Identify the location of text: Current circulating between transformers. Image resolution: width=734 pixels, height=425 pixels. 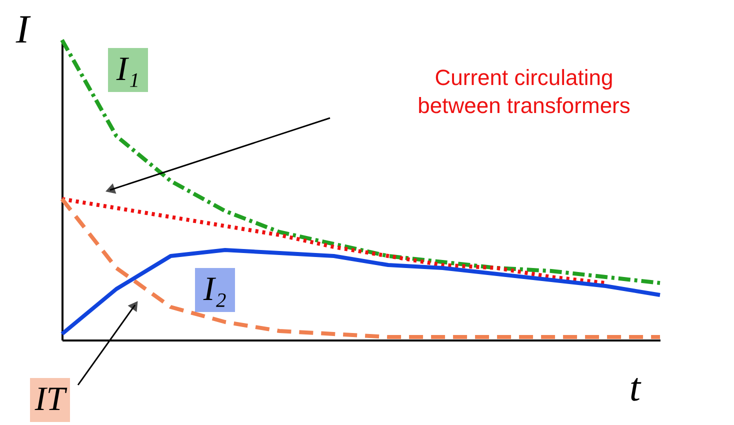
(524, 91).